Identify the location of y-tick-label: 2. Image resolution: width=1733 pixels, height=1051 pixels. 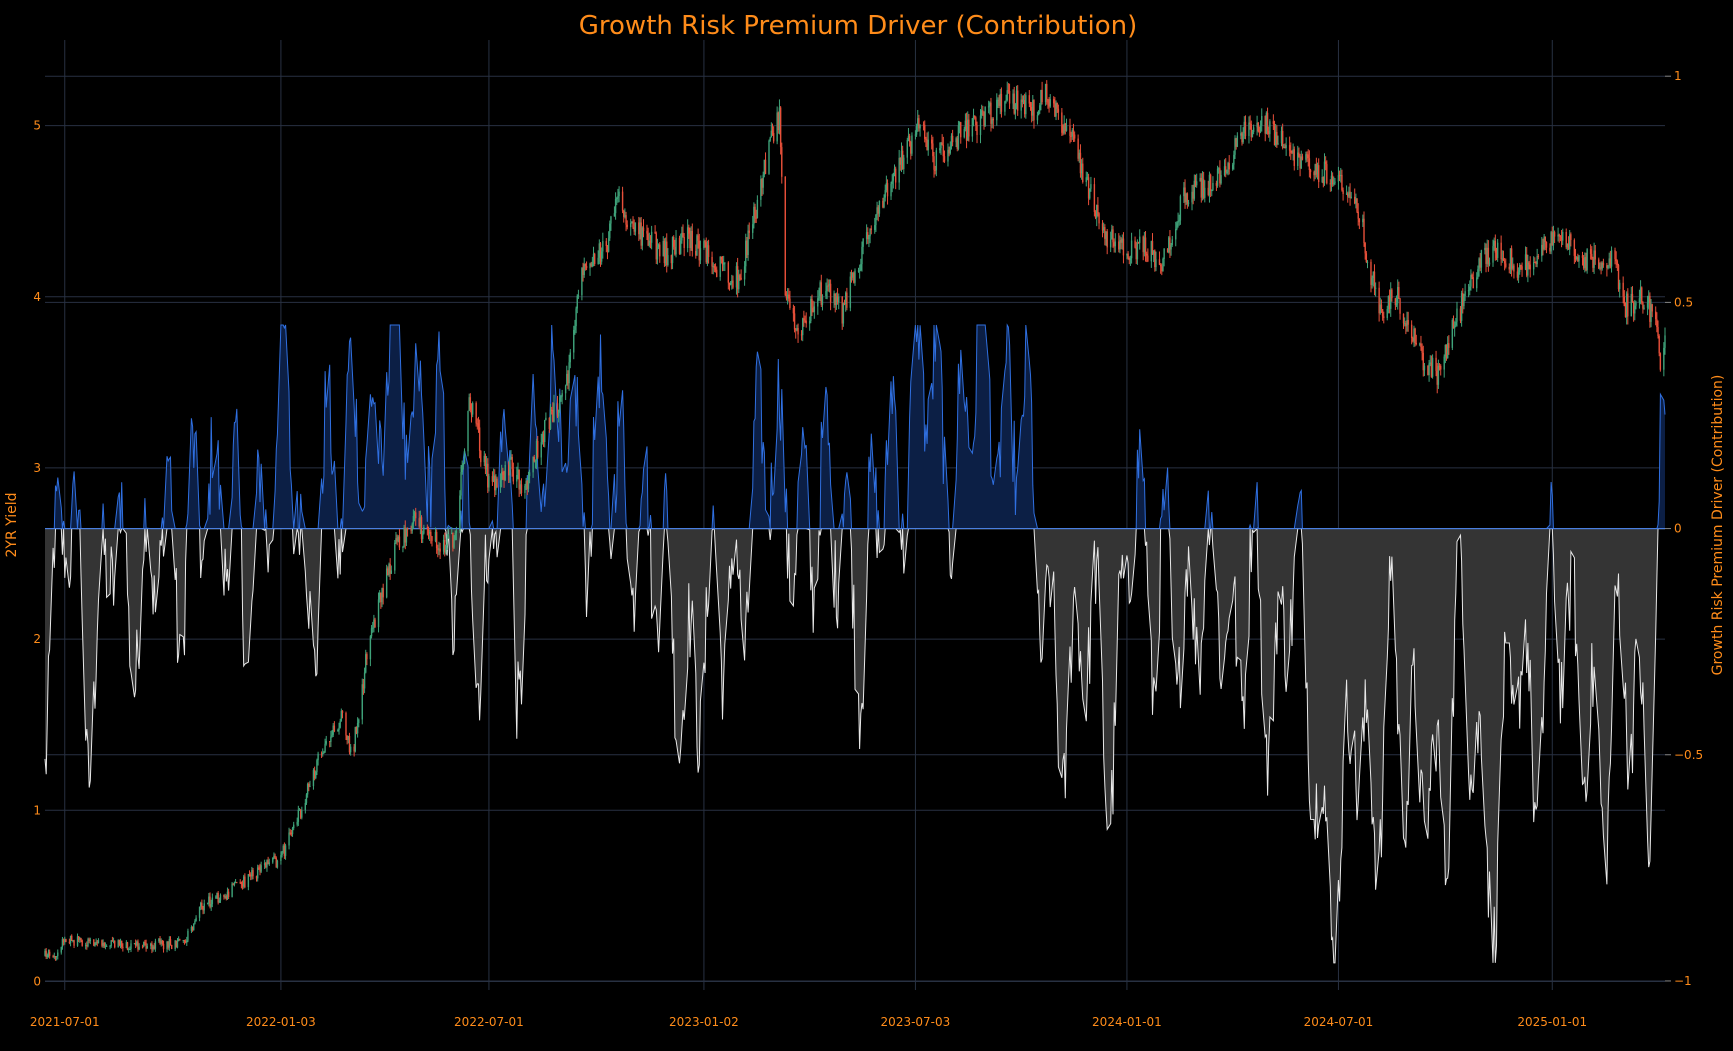
(37, 639).